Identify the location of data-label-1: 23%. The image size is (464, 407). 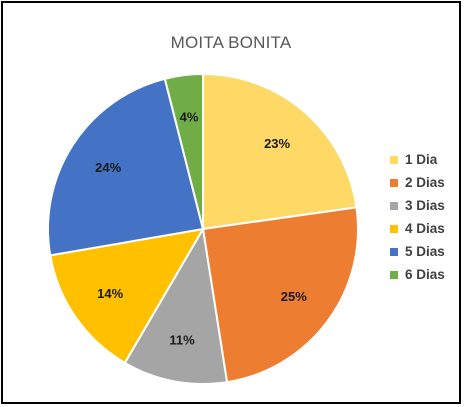
(277, 143).